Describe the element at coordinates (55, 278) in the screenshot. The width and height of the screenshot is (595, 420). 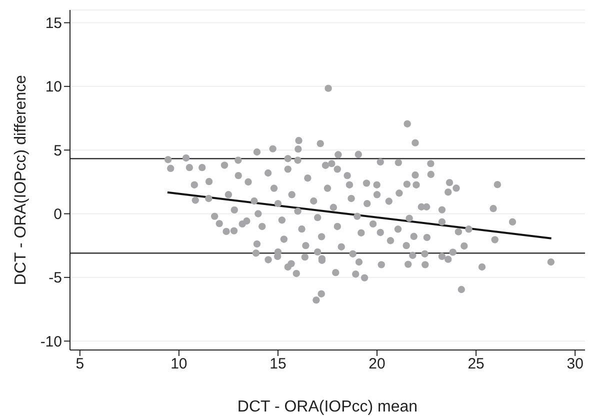
I see `y-tick-label: -5` at that location.